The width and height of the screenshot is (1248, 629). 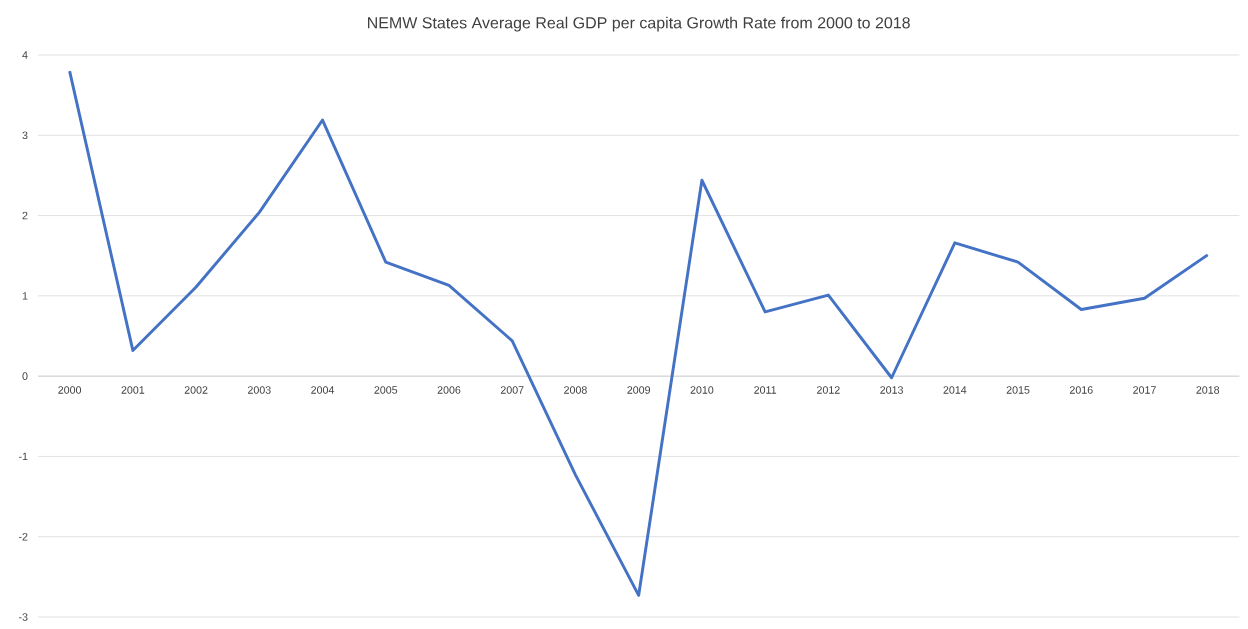 What do you see at coordinates (955, 390) in the screenshot?
I see `x-tick-label: 2014` at bounding box center [955, 390].